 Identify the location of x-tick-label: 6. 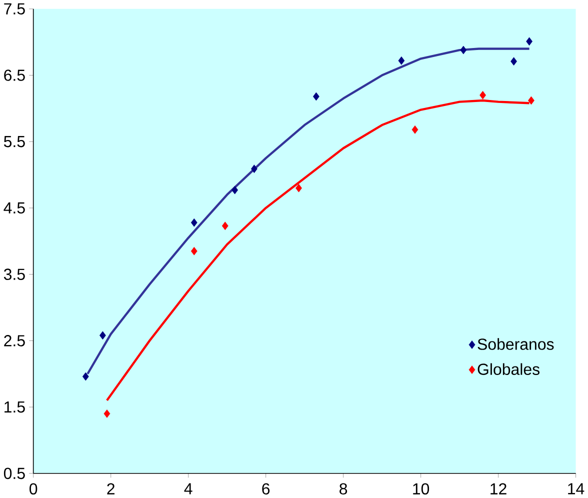
(266, 489).